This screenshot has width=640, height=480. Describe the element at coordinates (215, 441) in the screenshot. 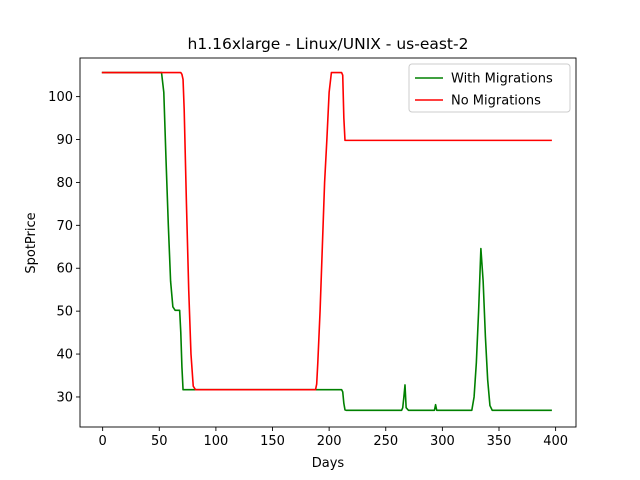

I see `x-tick-label: 100` at that location.